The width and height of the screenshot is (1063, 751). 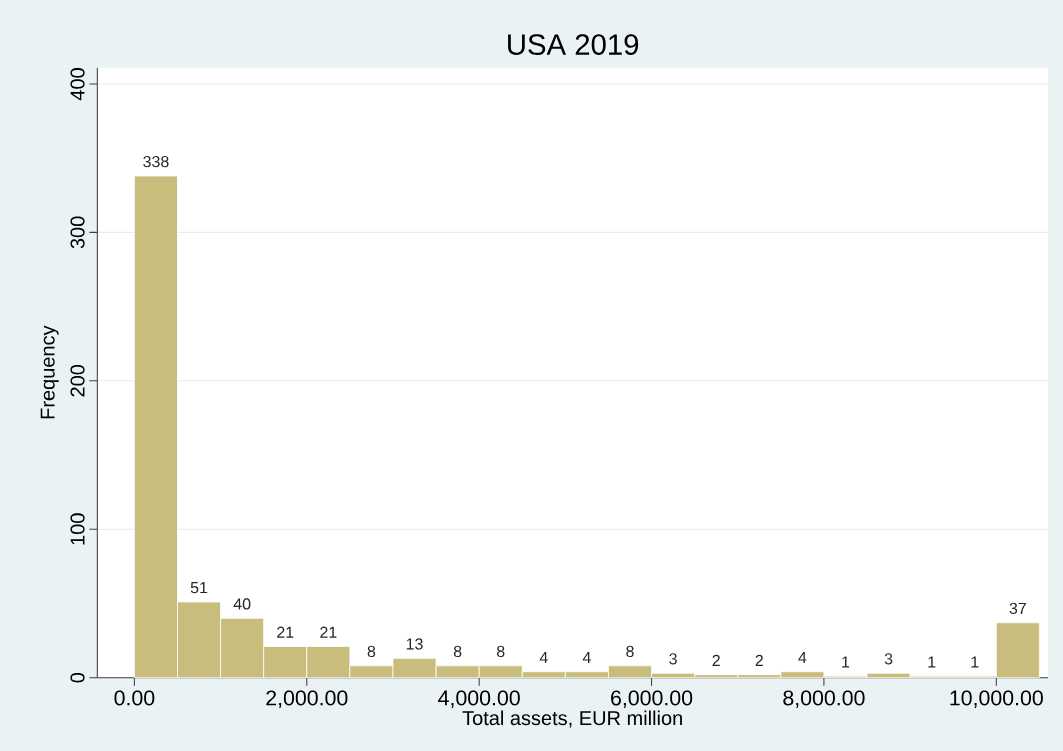 What do you see at coordinates (199, 588) in the screenshot?
I see `data-label: 51` at bounding box center [199, 588].